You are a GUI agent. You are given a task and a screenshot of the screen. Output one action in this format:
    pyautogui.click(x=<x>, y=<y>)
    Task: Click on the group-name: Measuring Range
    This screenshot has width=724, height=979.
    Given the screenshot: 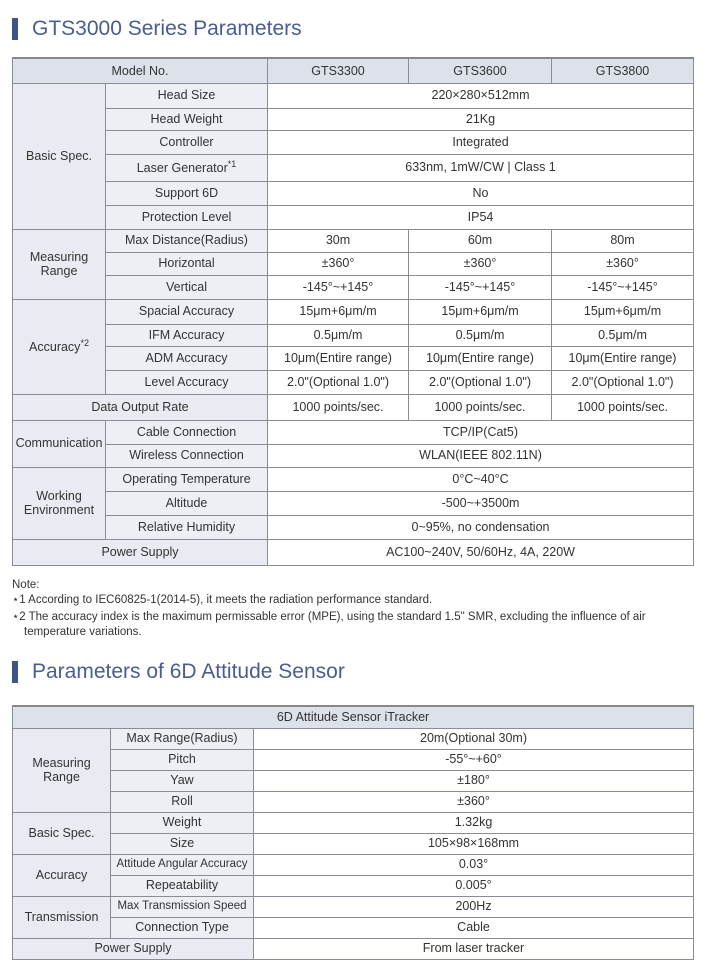 What is the action you would take?
    pyautogui.click(x=59, y=263)
    